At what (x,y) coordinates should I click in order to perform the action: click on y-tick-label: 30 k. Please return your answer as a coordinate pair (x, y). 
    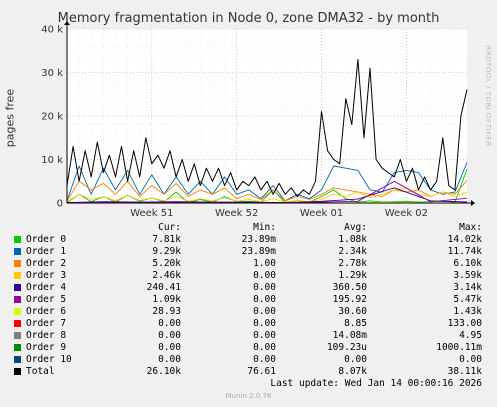
    Looking at the image, I should click on (52, 73).